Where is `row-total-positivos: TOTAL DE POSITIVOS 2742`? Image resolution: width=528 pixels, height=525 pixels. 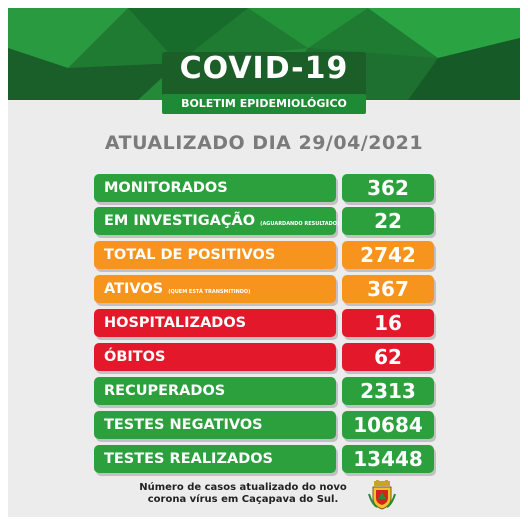
row-total-positivos: TOTAL DE POSITIVOS 2742 is located at coordinates (264, 255).